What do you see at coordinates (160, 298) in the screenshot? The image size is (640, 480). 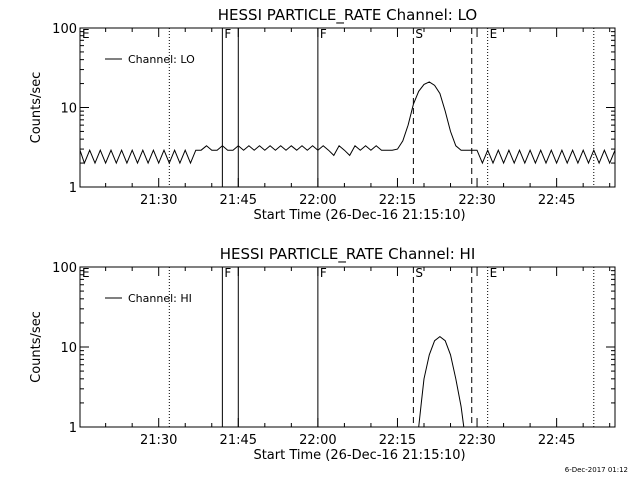 I see `legend-label: Channel: HI` at bounding box center [160, 298].